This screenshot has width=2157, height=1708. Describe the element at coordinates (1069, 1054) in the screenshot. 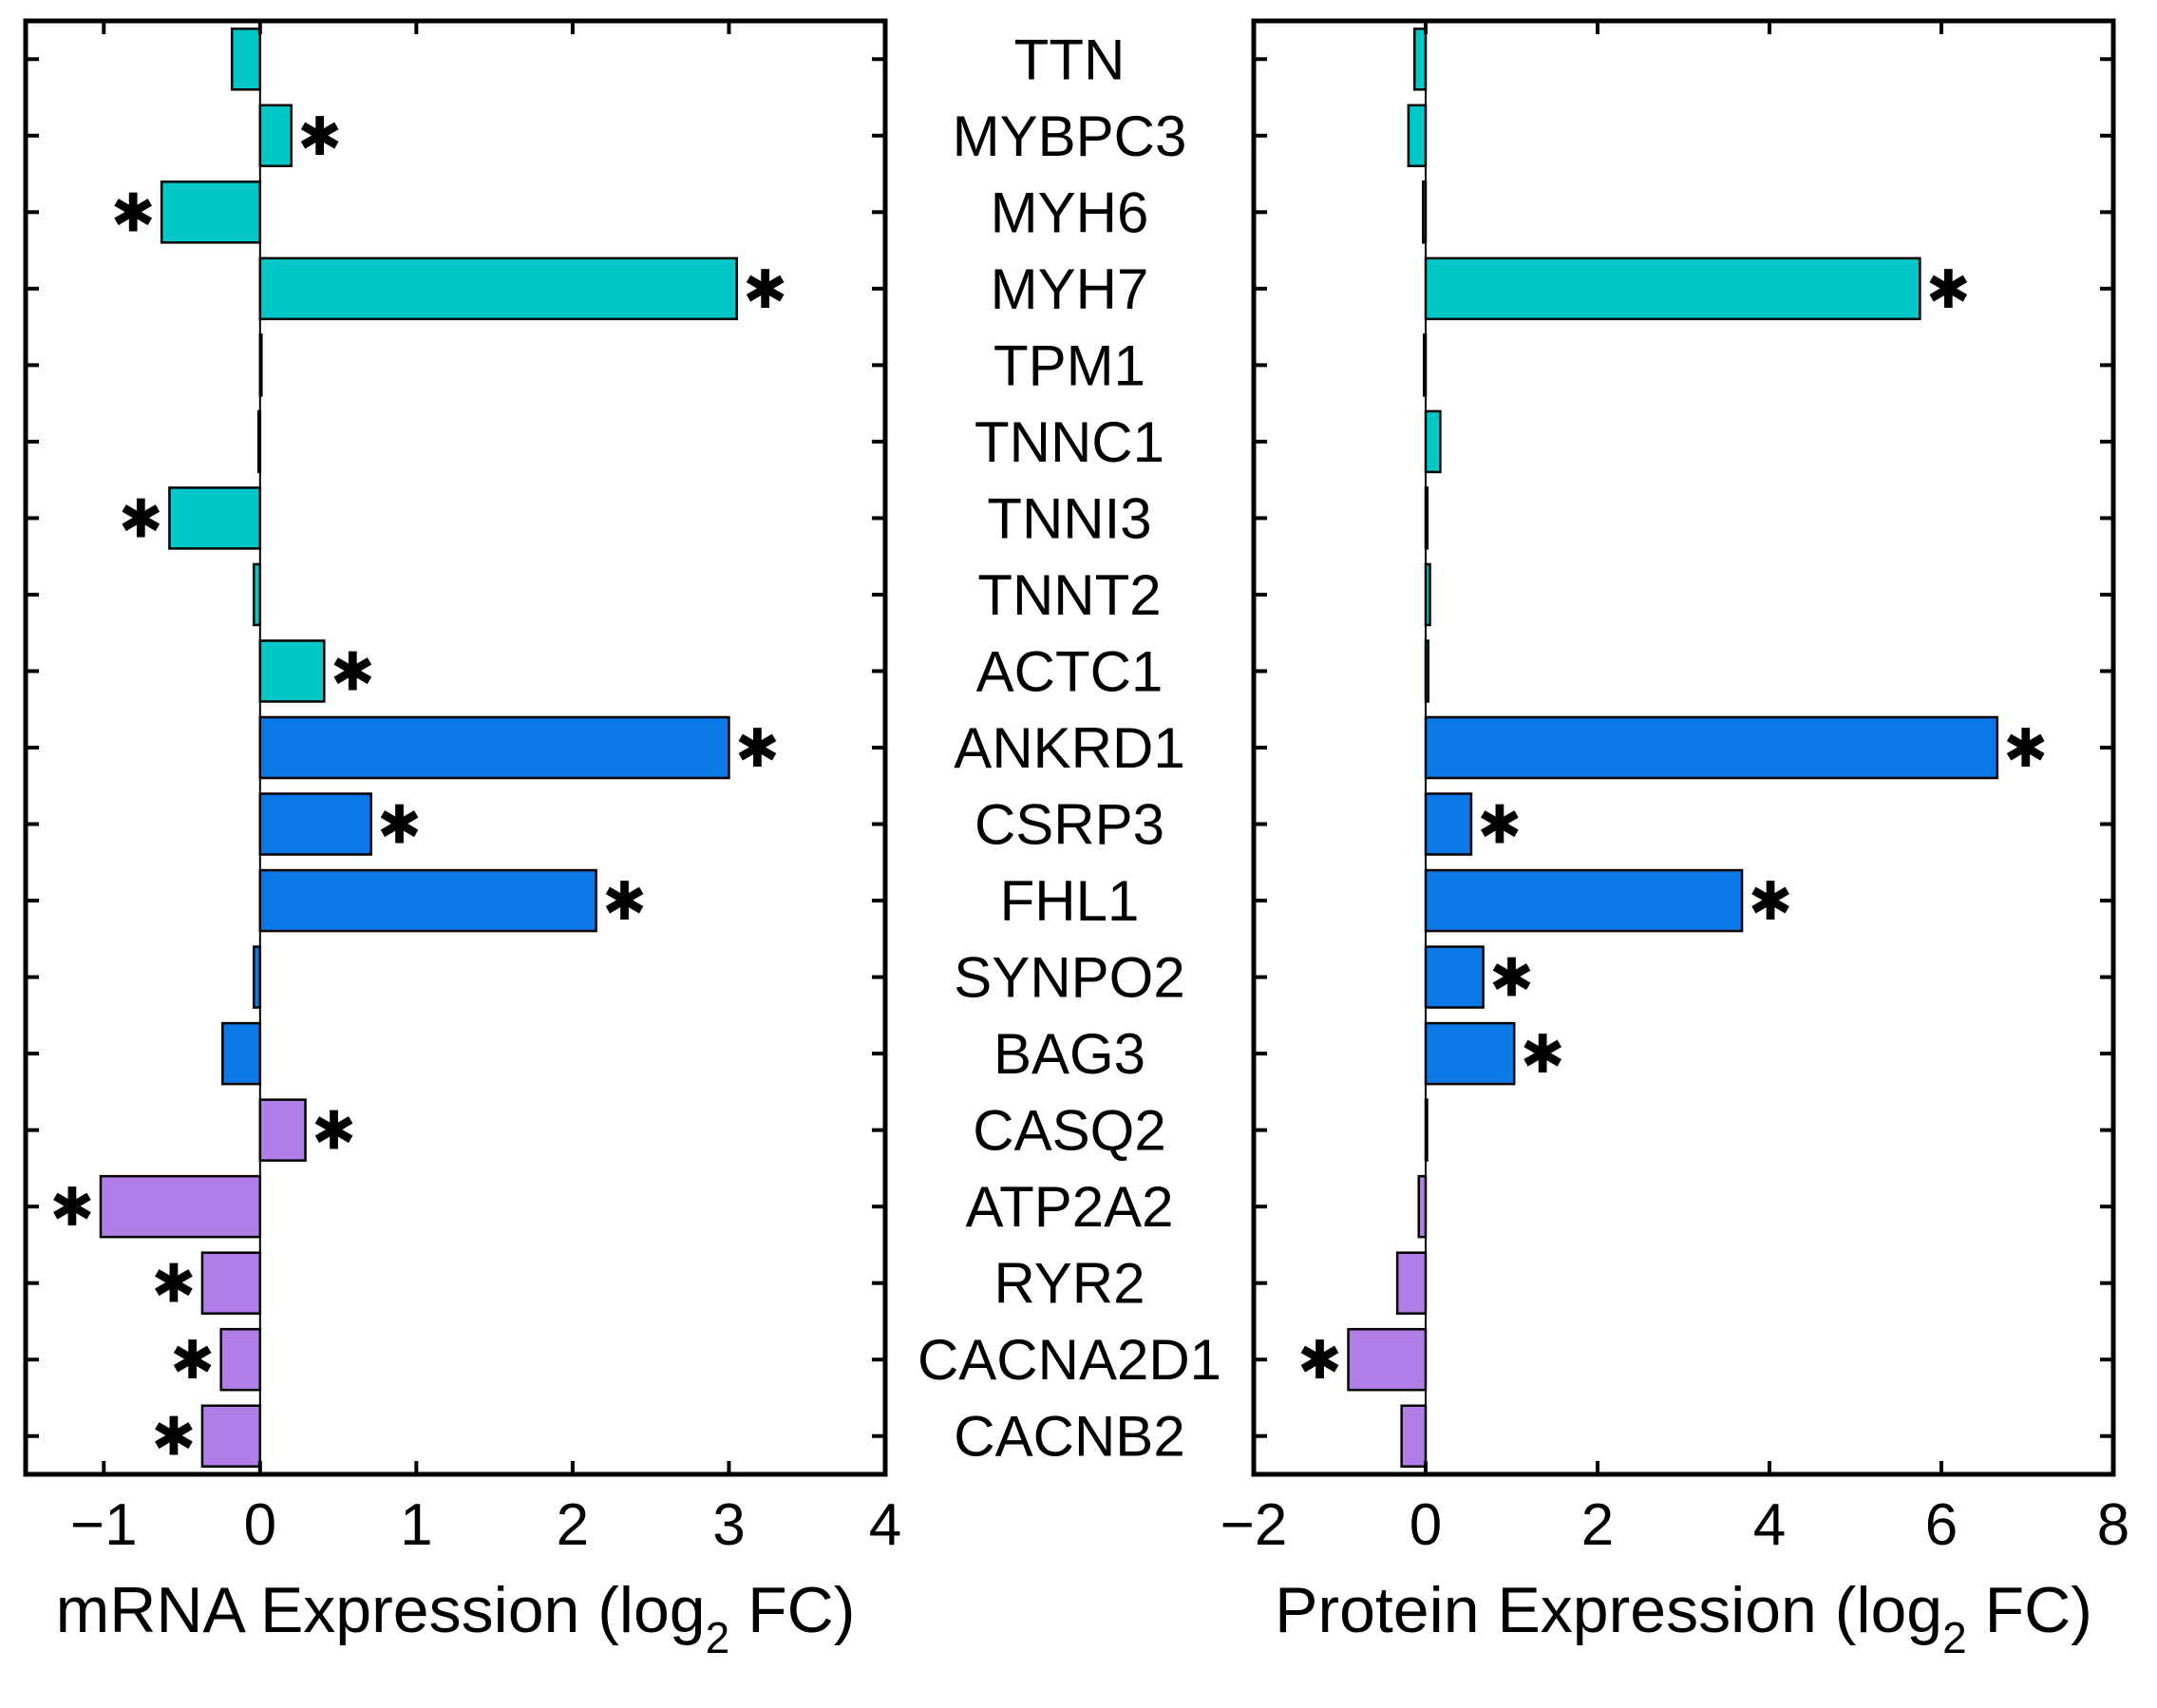

I see `gene-label-bag3: BAG3` at that location.